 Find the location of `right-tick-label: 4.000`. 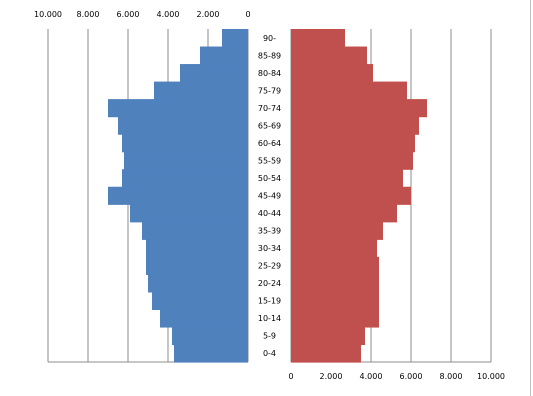

right-tick-label: 4.000 is located at coordinates (371, 376).